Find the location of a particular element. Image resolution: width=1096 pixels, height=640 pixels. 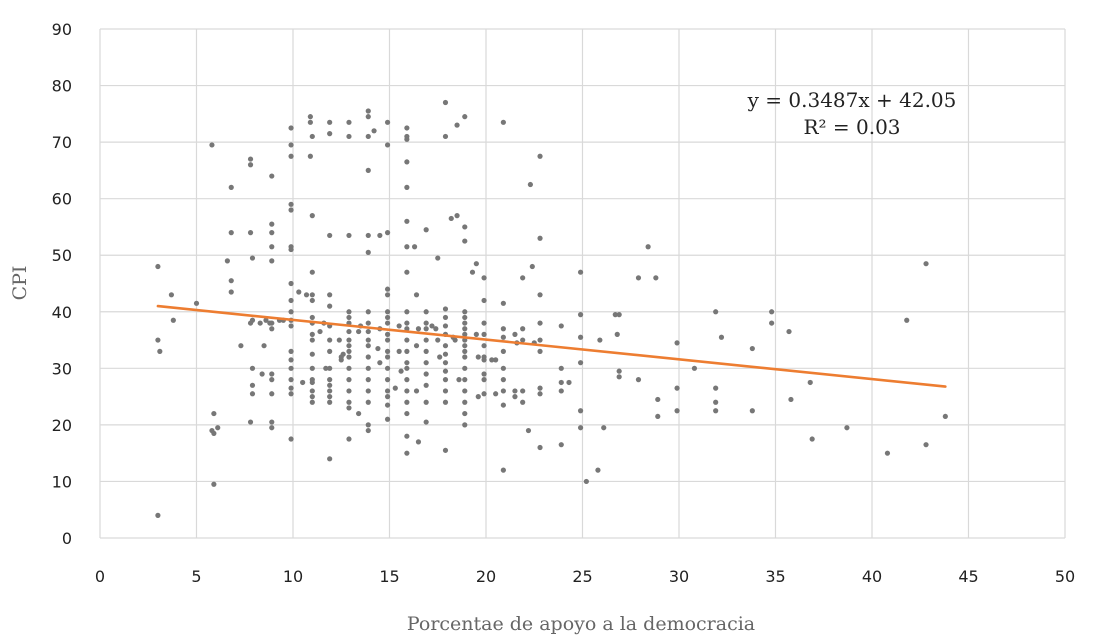

y-tick-label: 50 is located at coordinates (62, 255).